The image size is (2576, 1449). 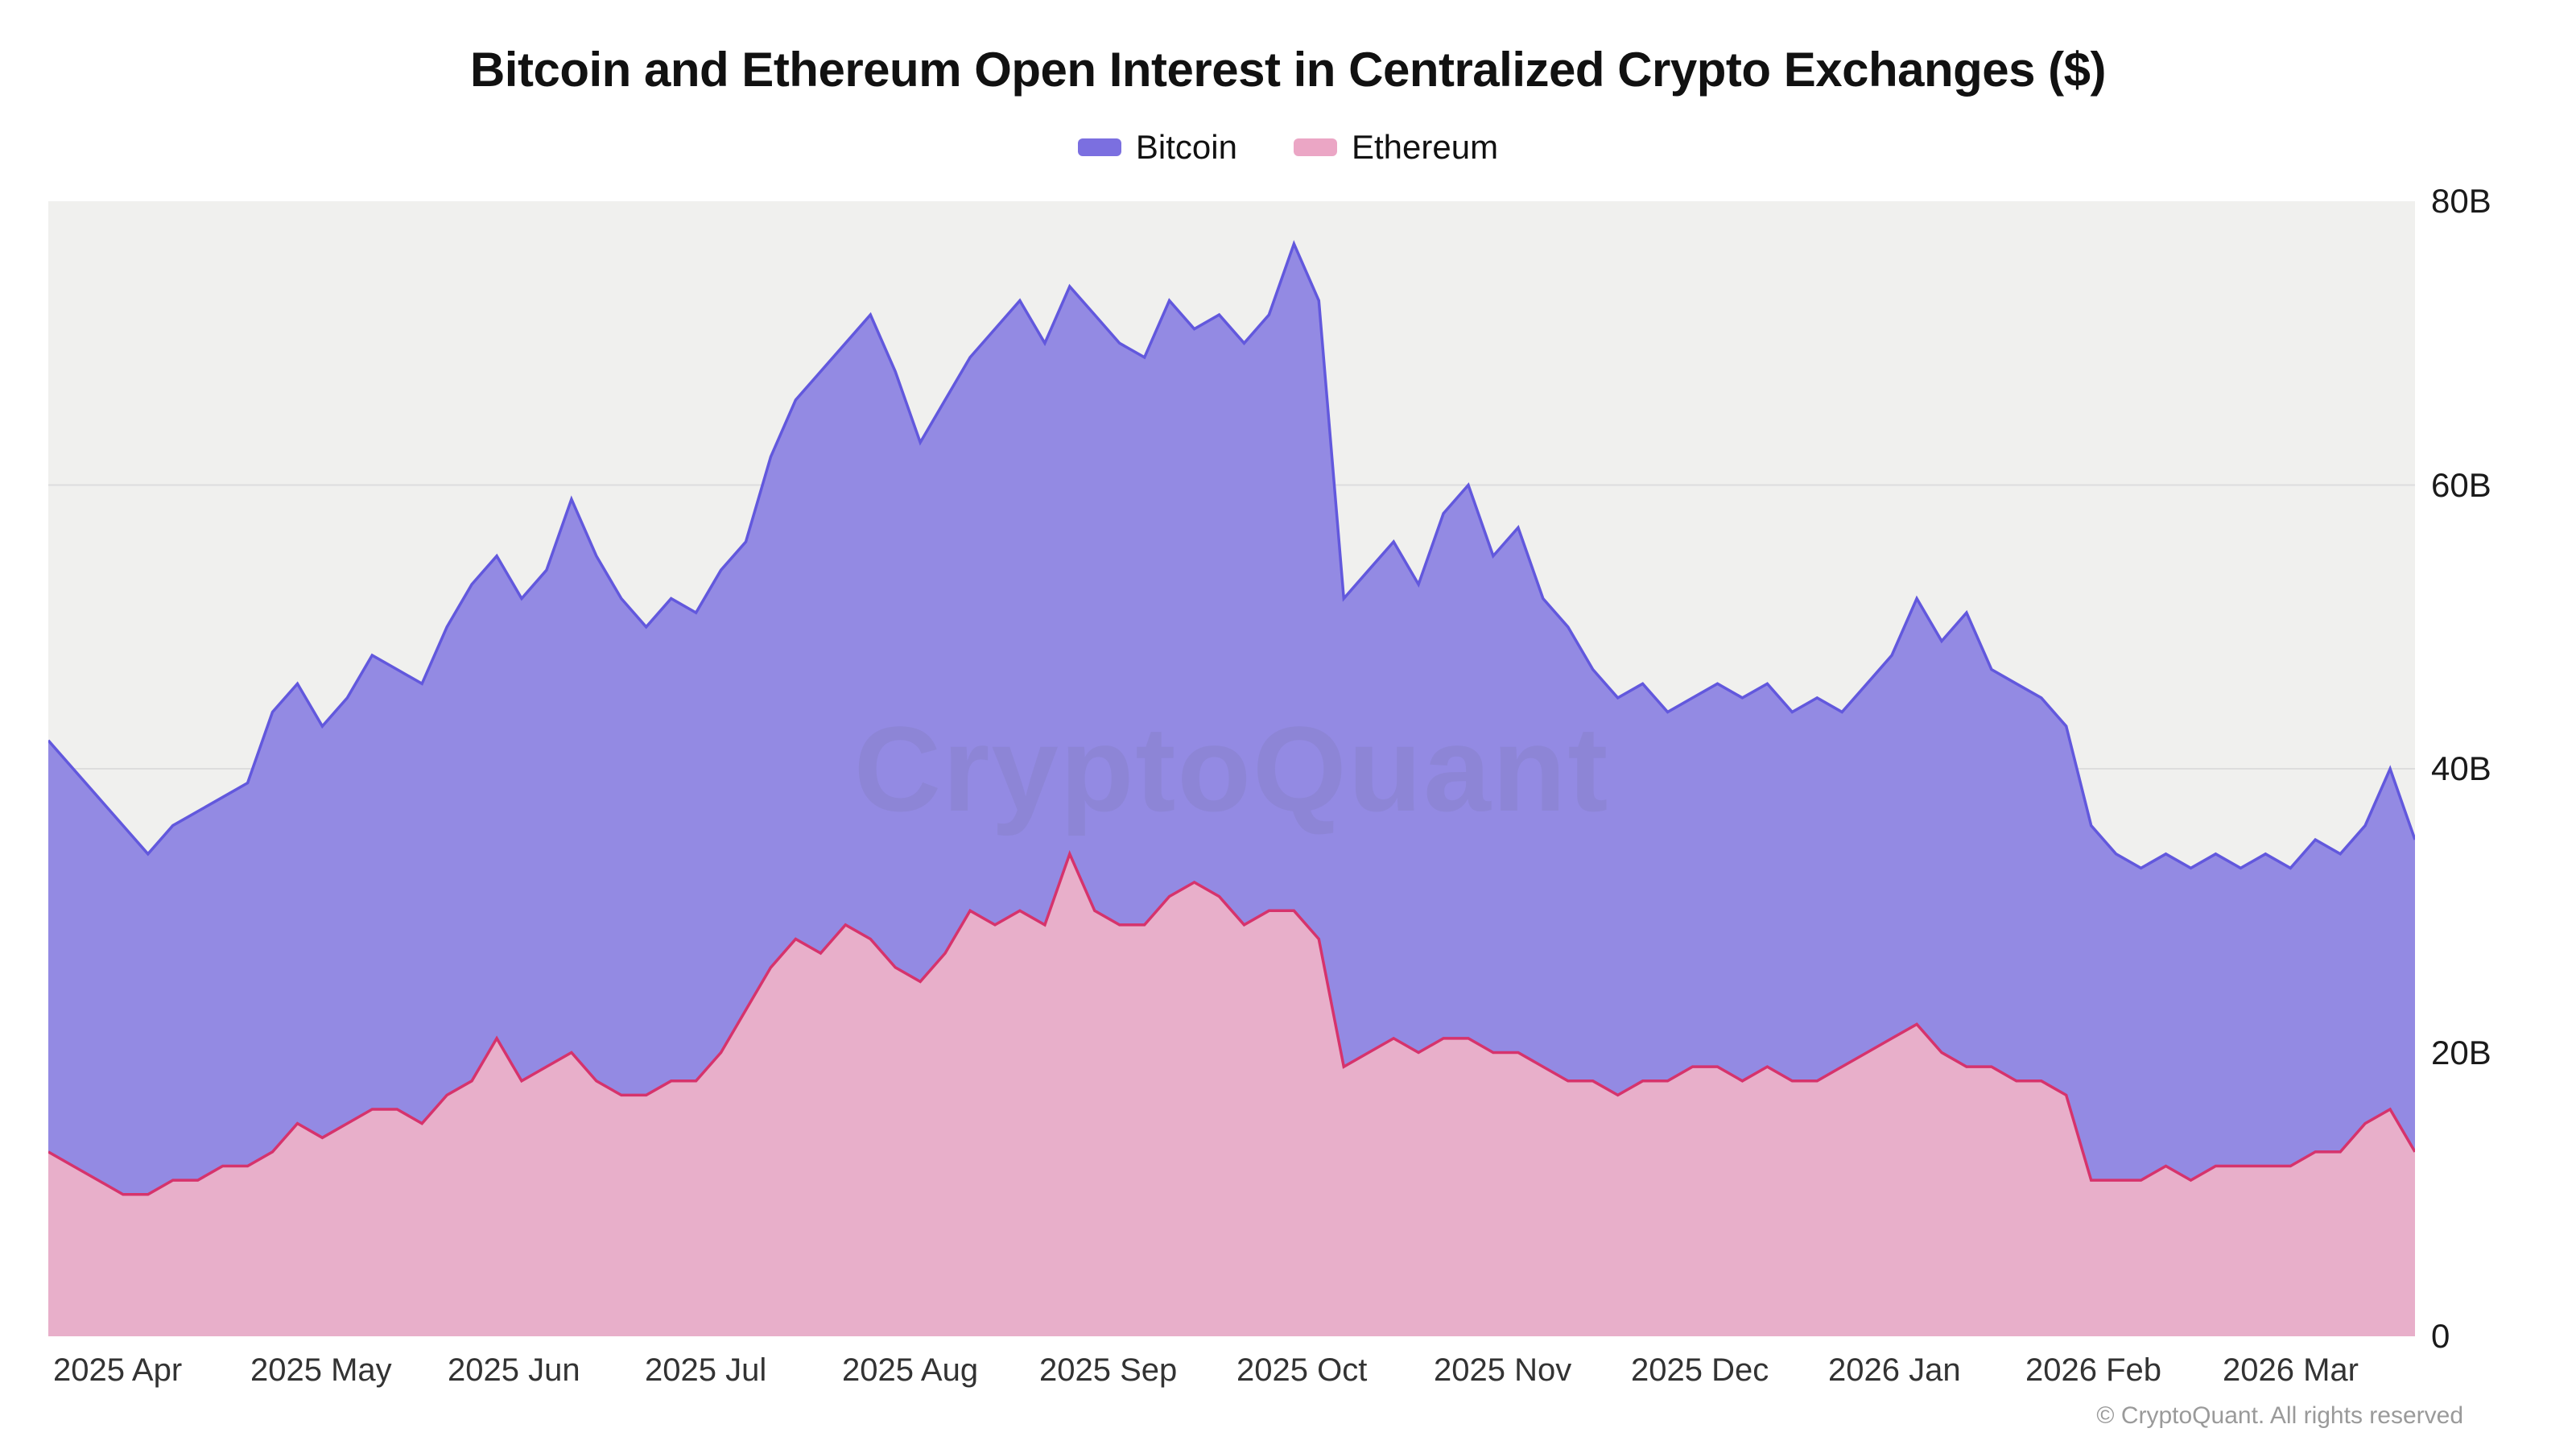 I want to click on y-tick-label: 80B, so click(x=2461, y=201).